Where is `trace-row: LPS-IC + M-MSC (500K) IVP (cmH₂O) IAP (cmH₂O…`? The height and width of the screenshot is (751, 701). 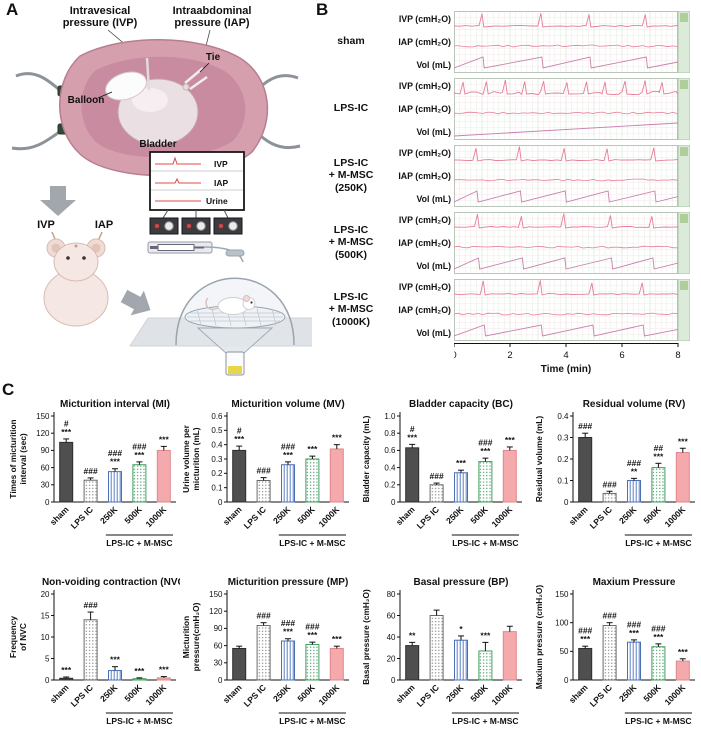
trace-row: LPS-IC + M-MSC (500K) IVP (cmH₂O) IAP (cmH₂O… is located at coordinates (501, 242).